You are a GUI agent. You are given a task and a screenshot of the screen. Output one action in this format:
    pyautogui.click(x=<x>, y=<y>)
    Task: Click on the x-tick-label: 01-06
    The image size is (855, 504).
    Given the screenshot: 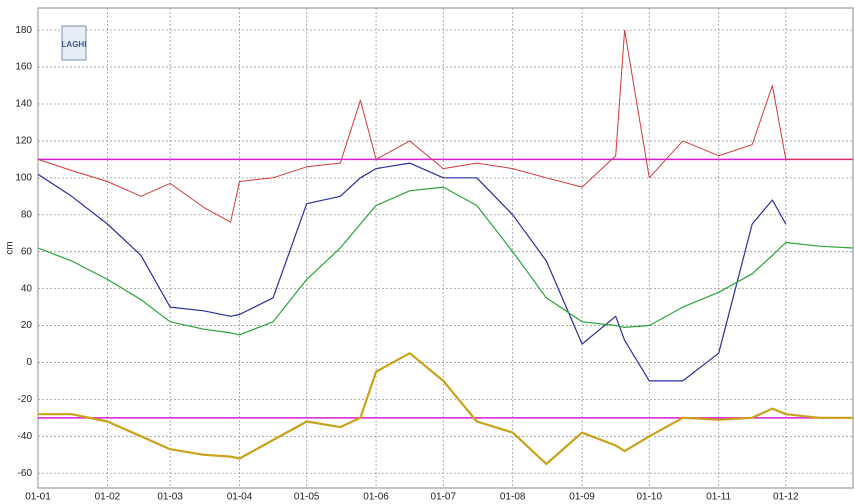 What is the action you would take?
    pyautogui.click(x=376, y=497)
    